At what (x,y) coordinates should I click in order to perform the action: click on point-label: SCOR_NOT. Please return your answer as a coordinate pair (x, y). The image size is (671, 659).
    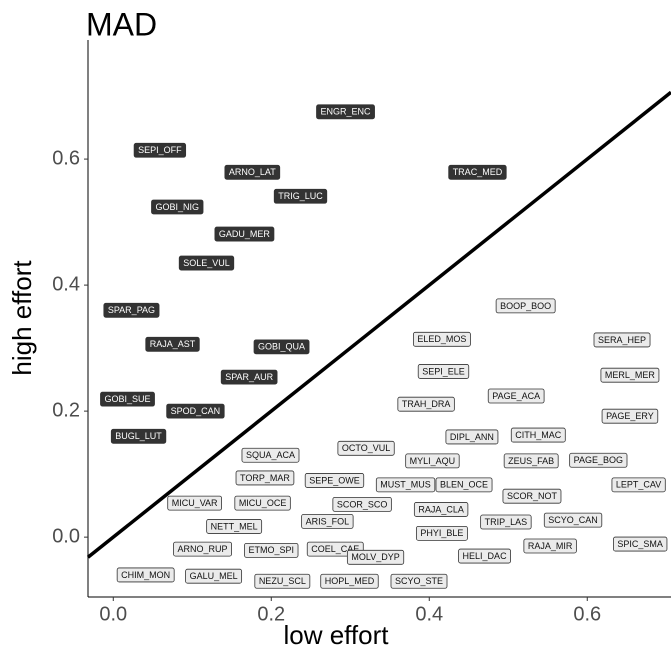
    Looking at the image, I should click on (532, 496).